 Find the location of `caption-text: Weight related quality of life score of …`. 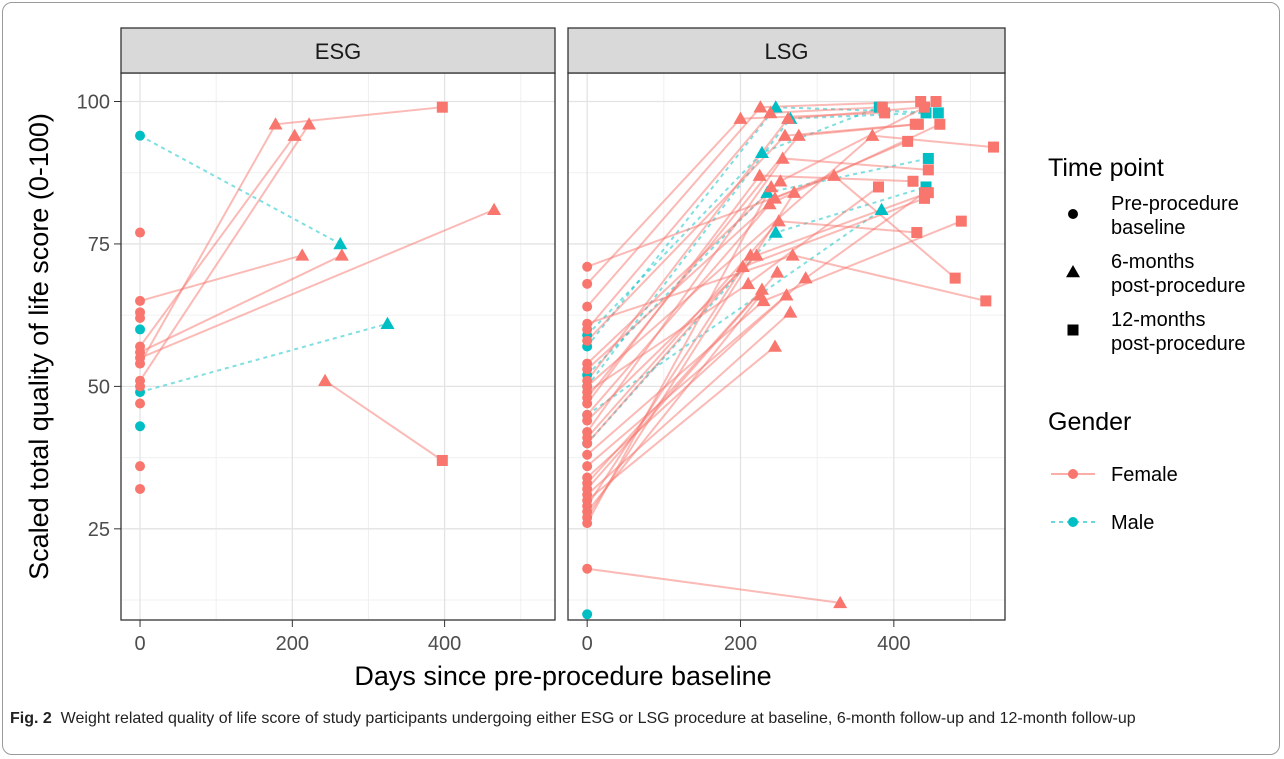

caption-text: Weight related quality of life score of … is located at coordinates (598, 718).